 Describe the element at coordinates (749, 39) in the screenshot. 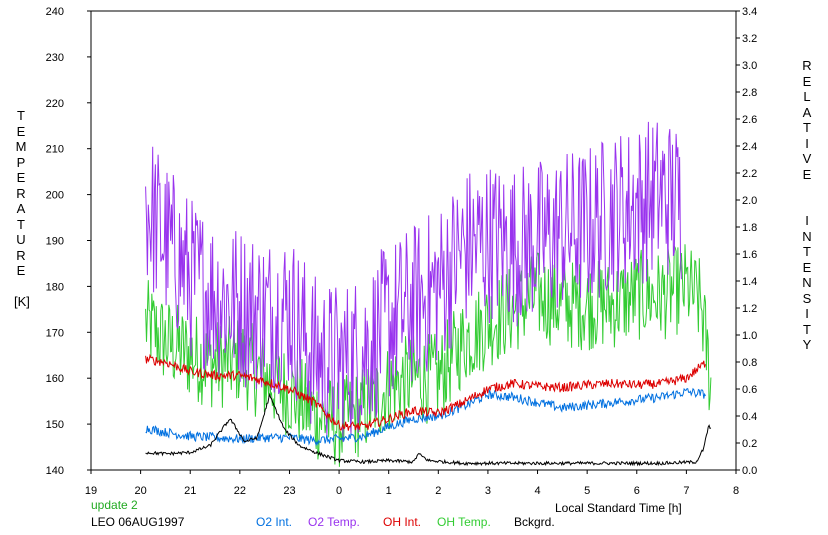

I see `right-tick-label: 3.2` at that location.